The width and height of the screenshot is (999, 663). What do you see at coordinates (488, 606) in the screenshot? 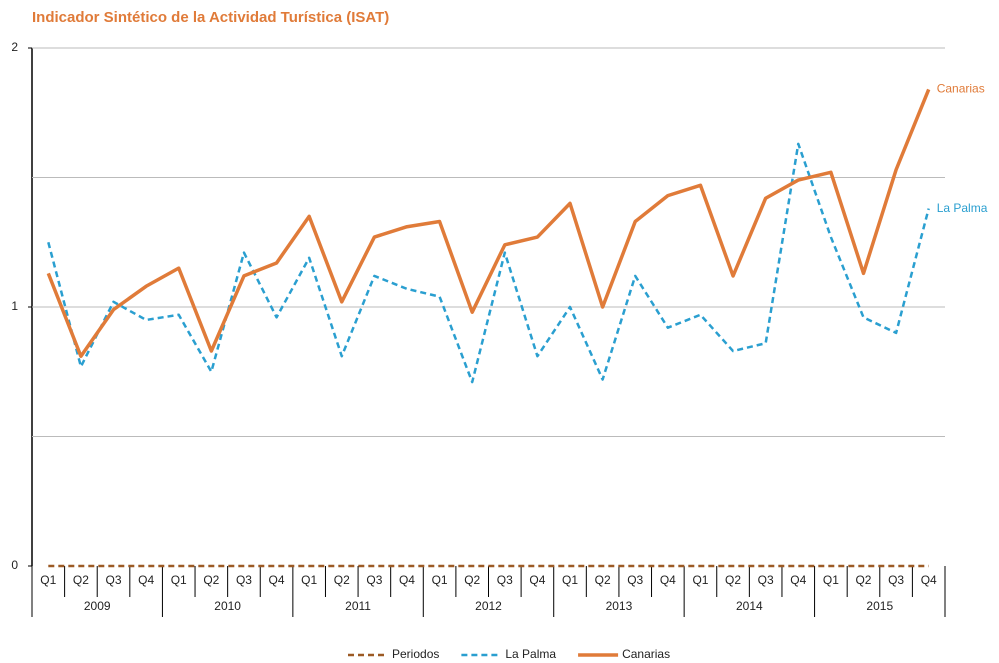
I see `year-label: 2012` at bounding box center [488, 606].